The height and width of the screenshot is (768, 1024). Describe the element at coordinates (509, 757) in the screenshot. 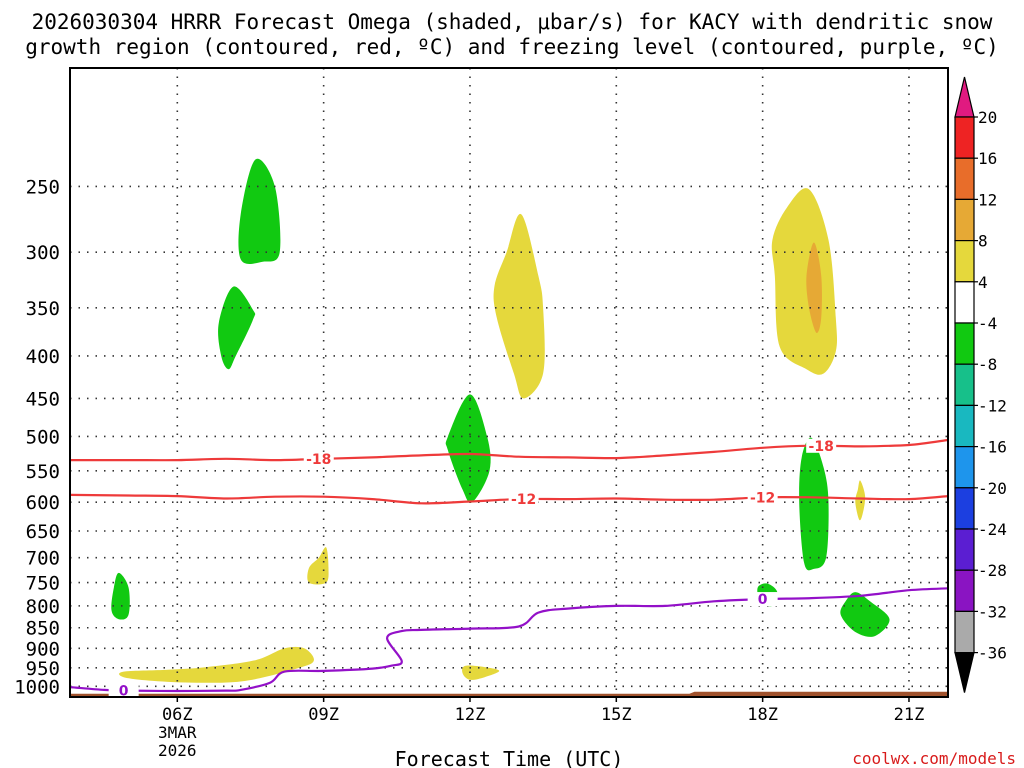

I see `x-axis-label: Forecast Time (UTC)` at that location.